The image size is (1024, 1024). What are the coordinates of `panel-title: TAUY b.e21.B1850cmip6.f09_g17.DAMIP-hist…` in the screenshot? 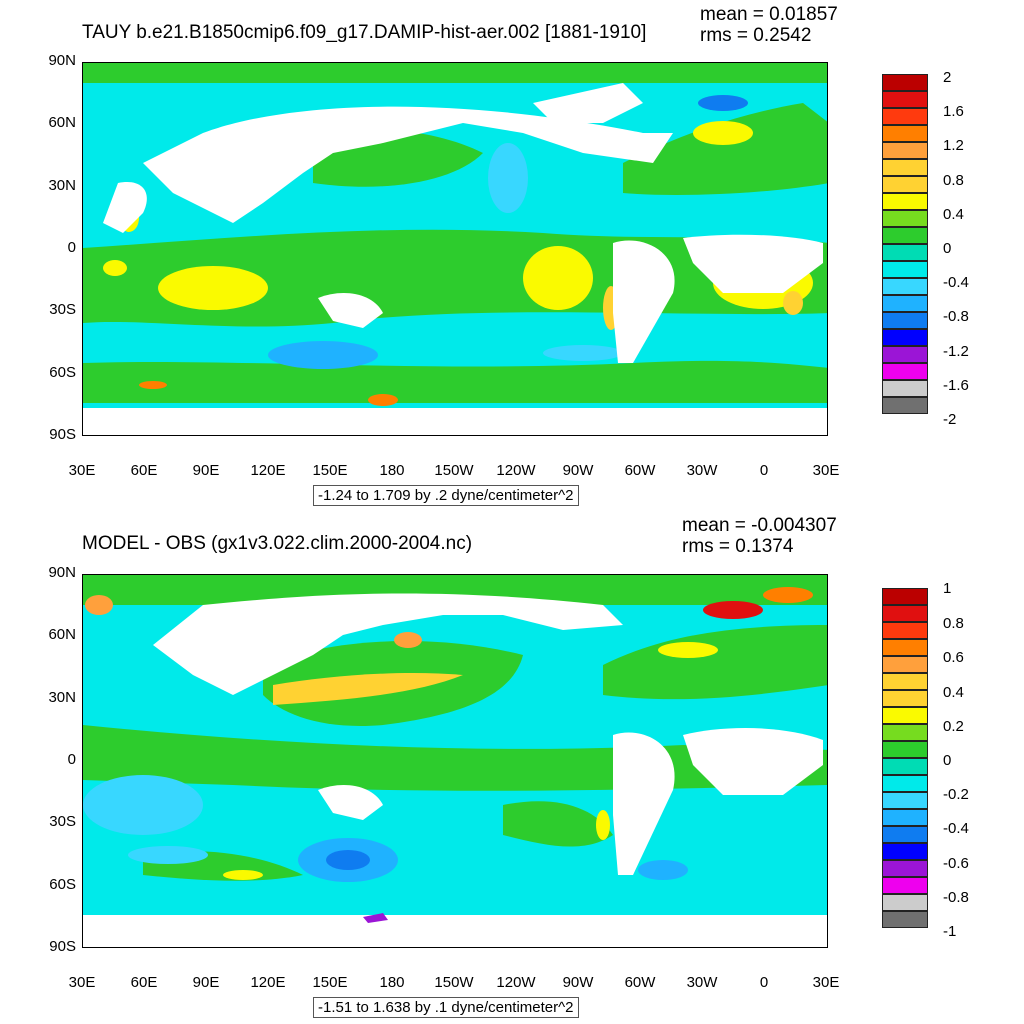 It's located at (364, 32).